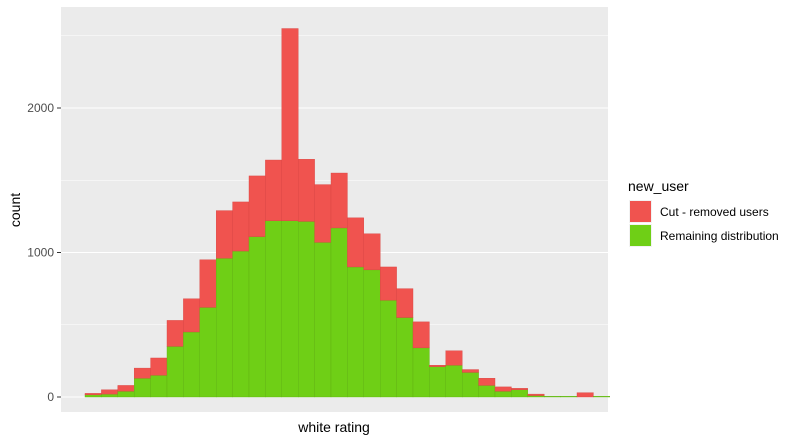  I want to click on x-axis-title: white rating, so click(333, 427).